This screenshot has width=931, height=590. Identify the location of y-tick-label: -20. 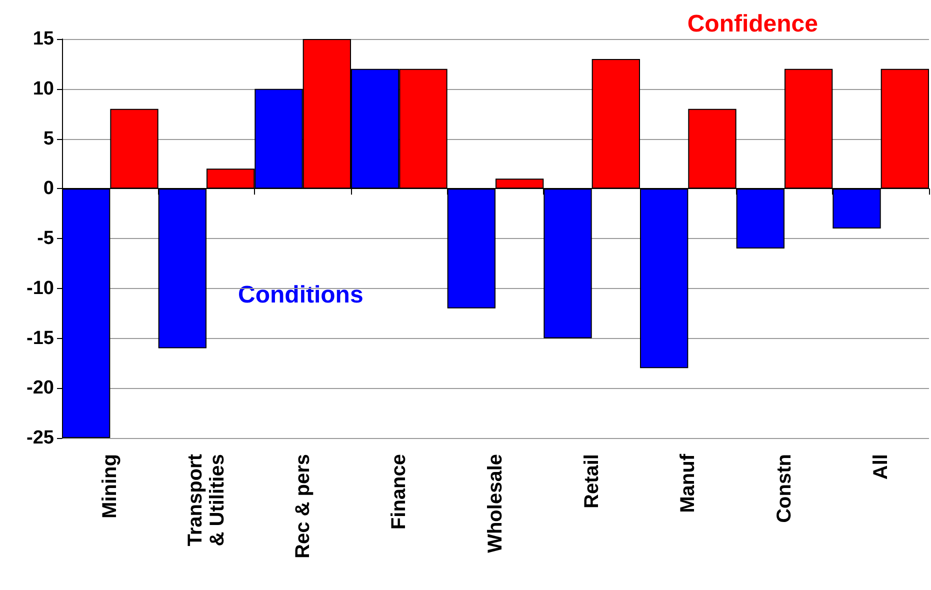
(40, 388).